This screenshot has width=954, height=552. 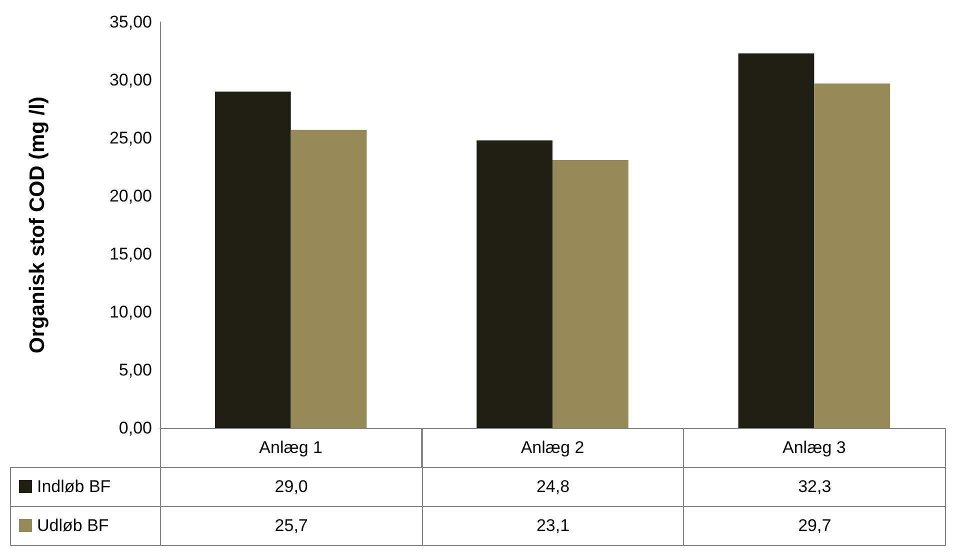 What do you see at coordinates (552, 447) in the screenshot?
I see `x-tick-label: Anlæg 2` at bounding box center [552, 447].